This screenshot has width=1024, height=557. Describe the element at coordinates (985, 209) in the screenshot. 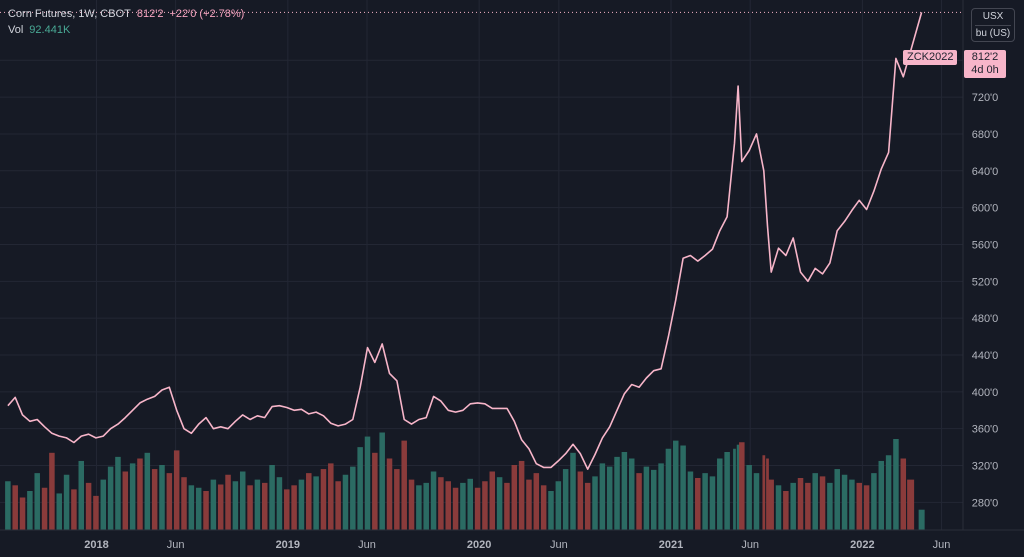

I see `y-tick-label: 600'0` at that location.